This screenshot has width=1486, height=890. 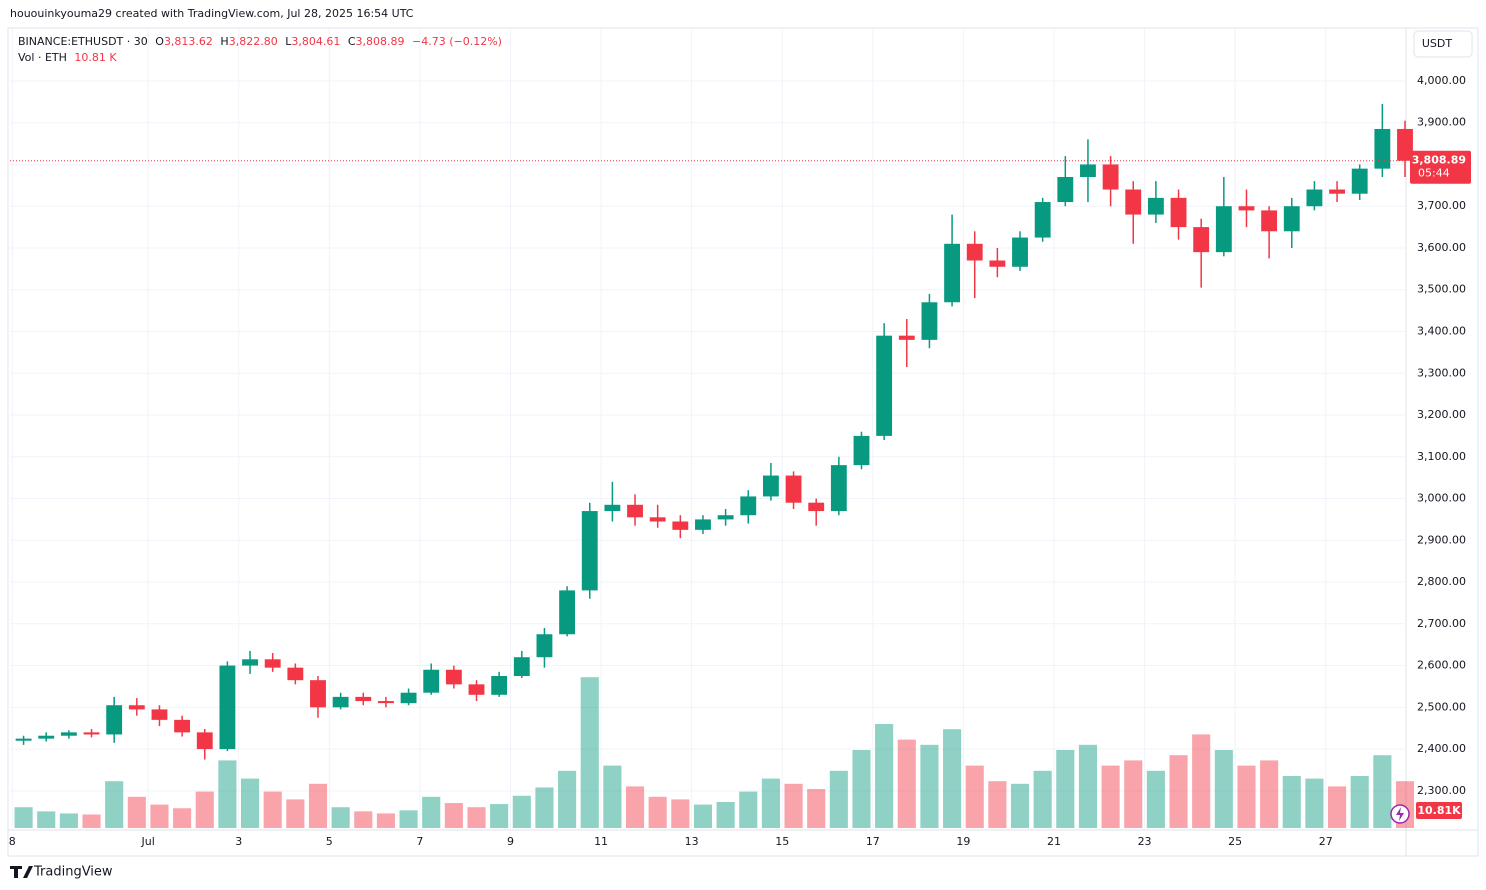 I want to click on close: 3,808.89, so click(x=380, y=41).